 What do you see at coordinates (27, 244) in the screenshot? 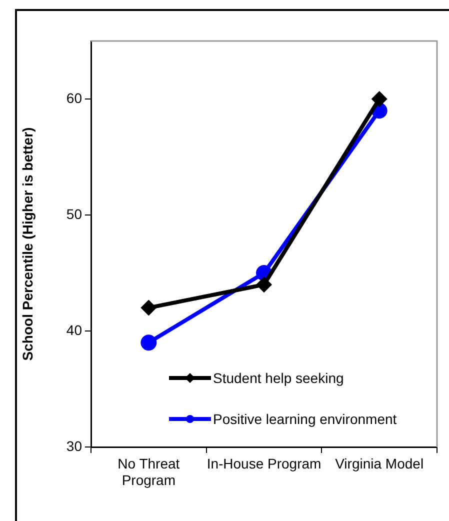
I see `y-axis-title: School Percentile (Higher is better)` at bounding box center [27, 244].